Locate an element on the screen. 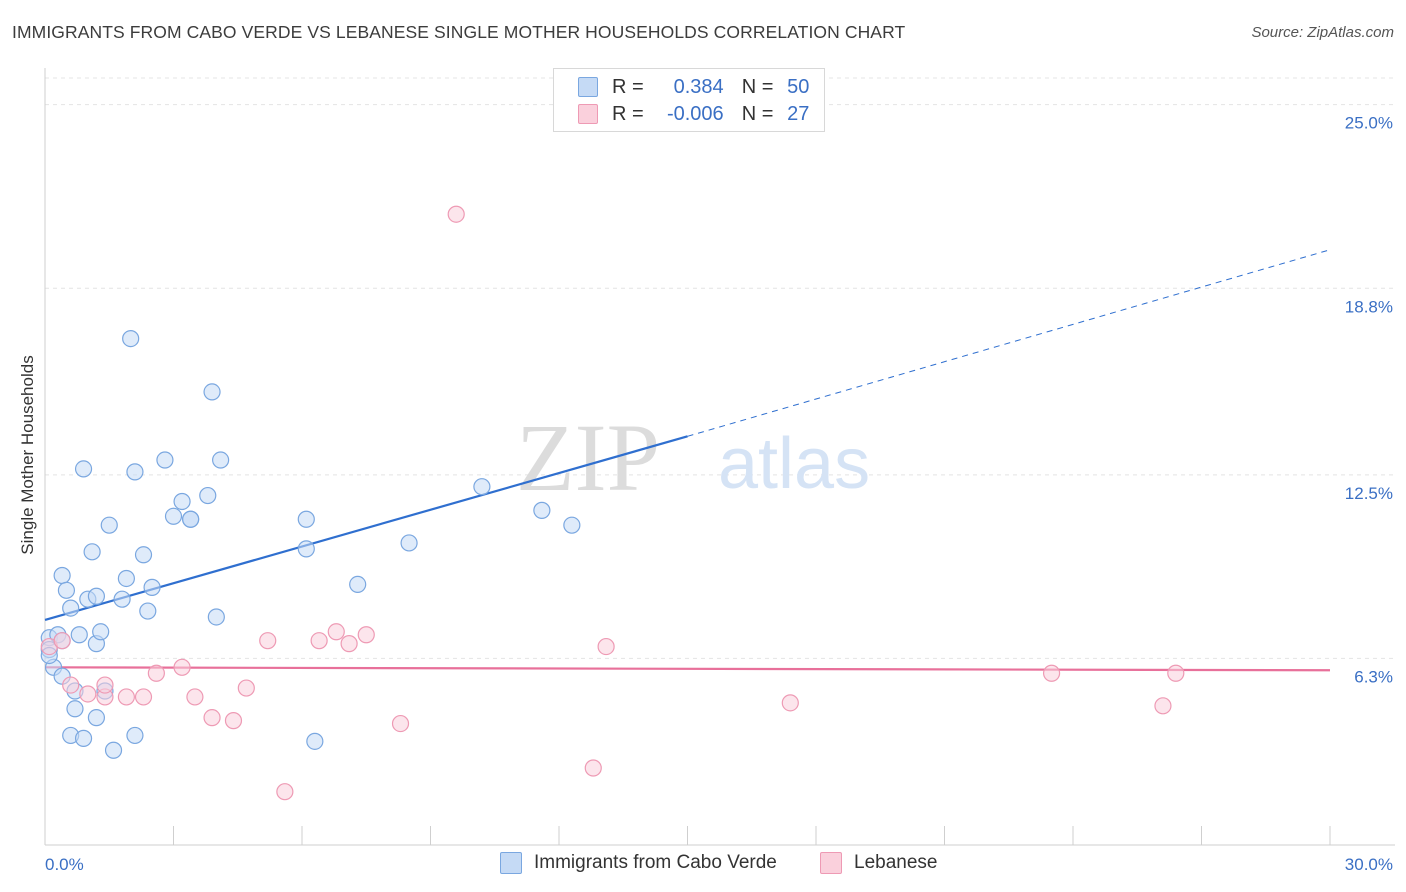  trend-line-cabo-verde is located at coordinates (366, 528).